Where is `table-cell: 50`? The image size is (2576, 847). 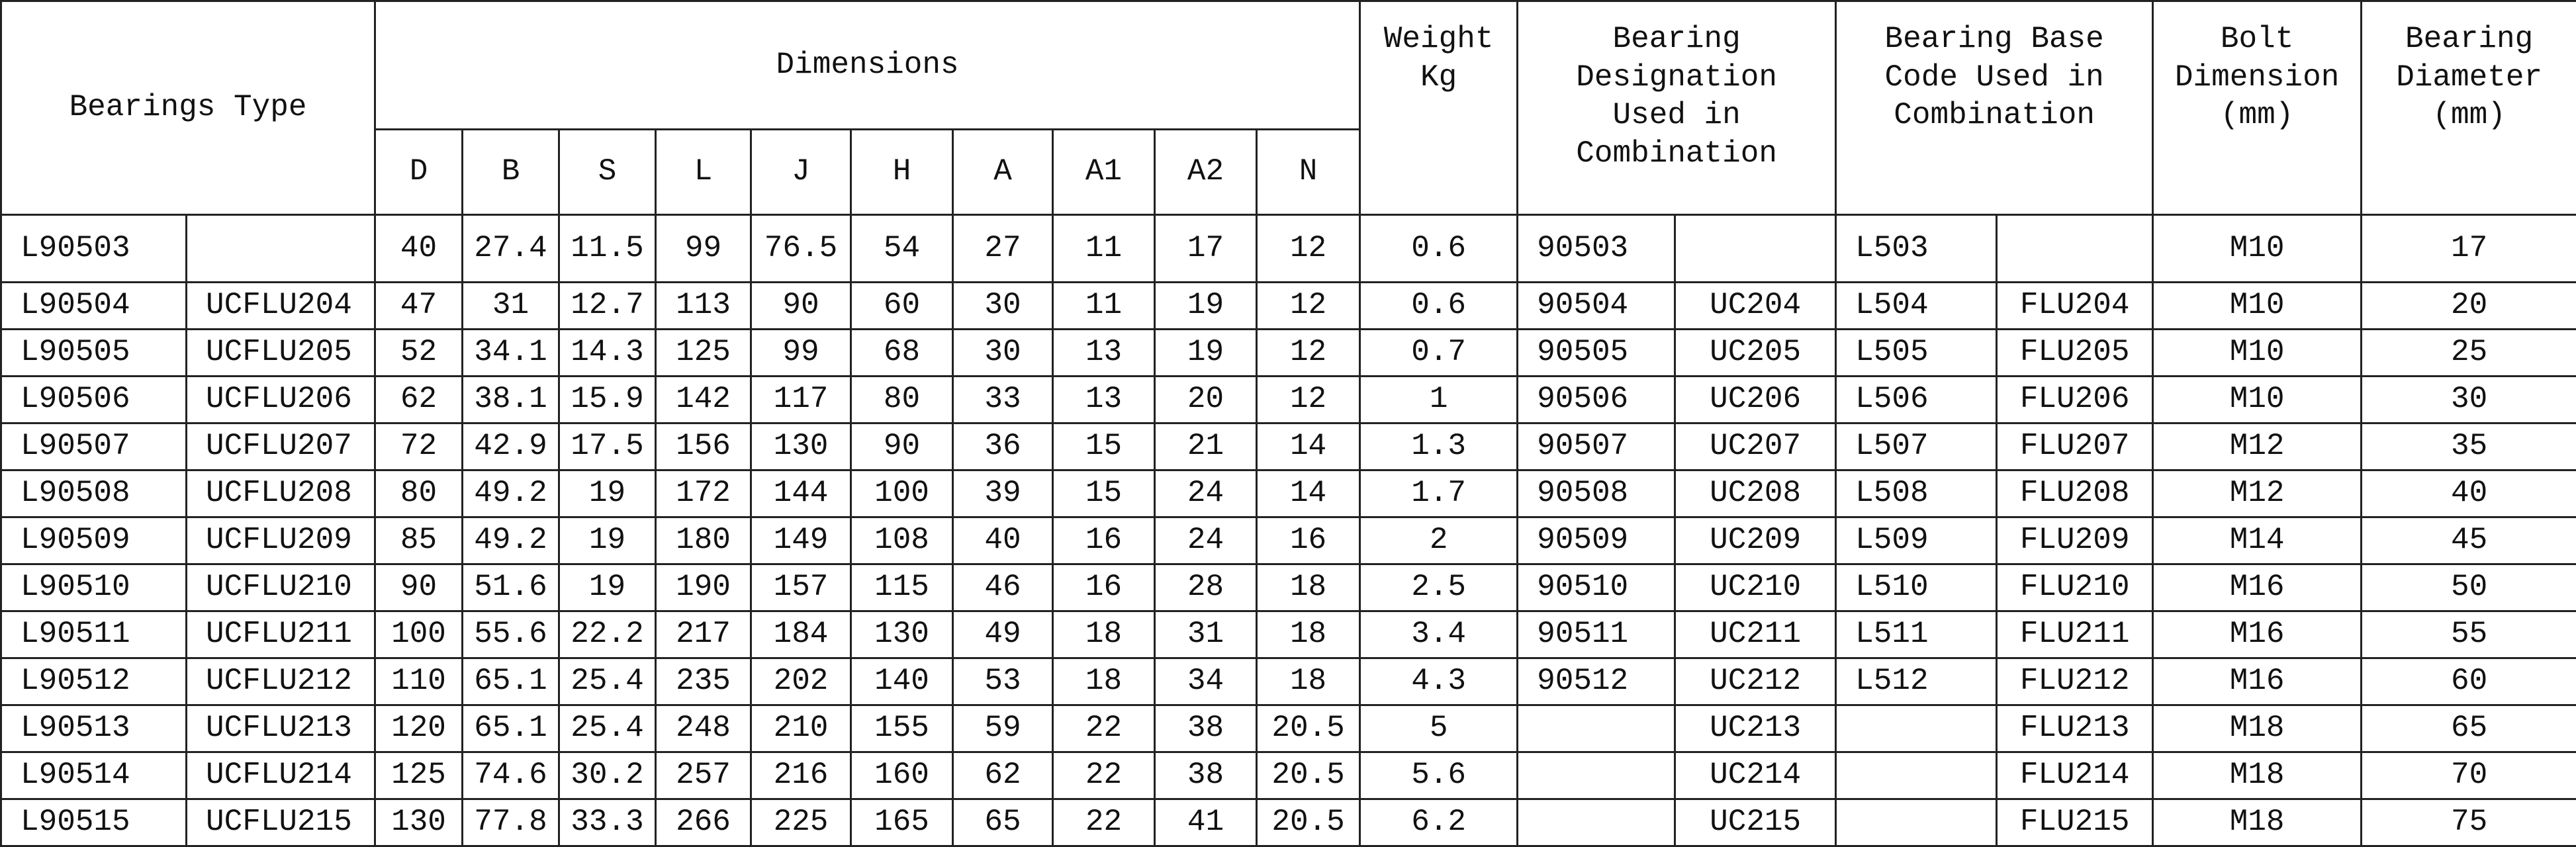
table-cell: 50 is located at coordinates (2469, 587).